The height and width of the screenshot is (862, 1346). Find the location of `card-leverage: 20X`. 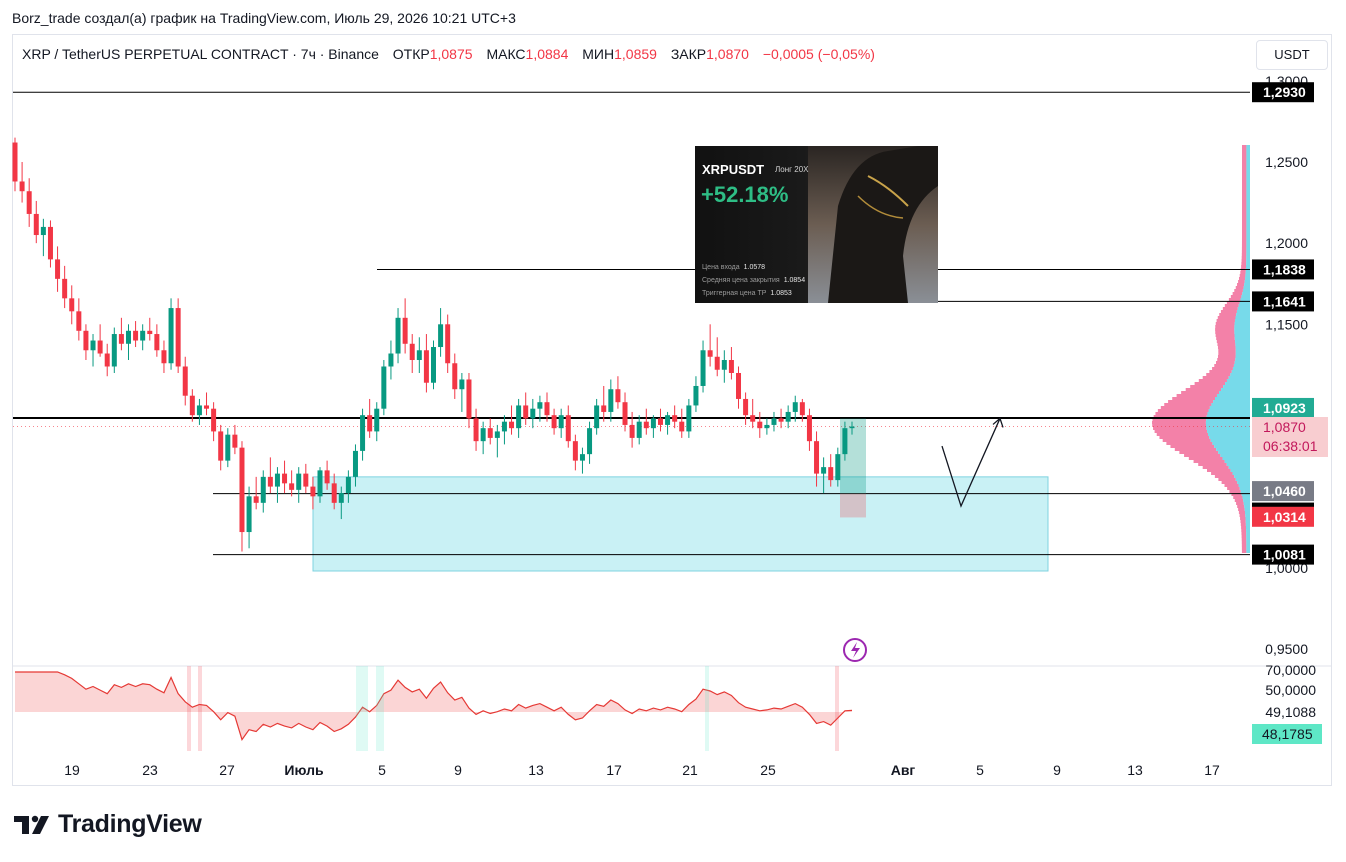

card-leverage: 20X is located at coordinates (801, 169).